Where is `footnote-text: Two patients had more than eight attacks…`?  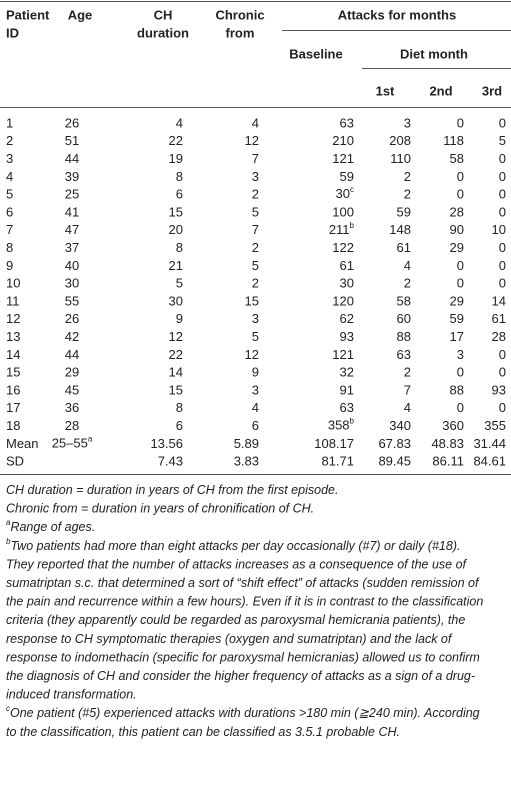 footnote-text: Two patients had more than eight attacks… is located at coordinates (235, 546).